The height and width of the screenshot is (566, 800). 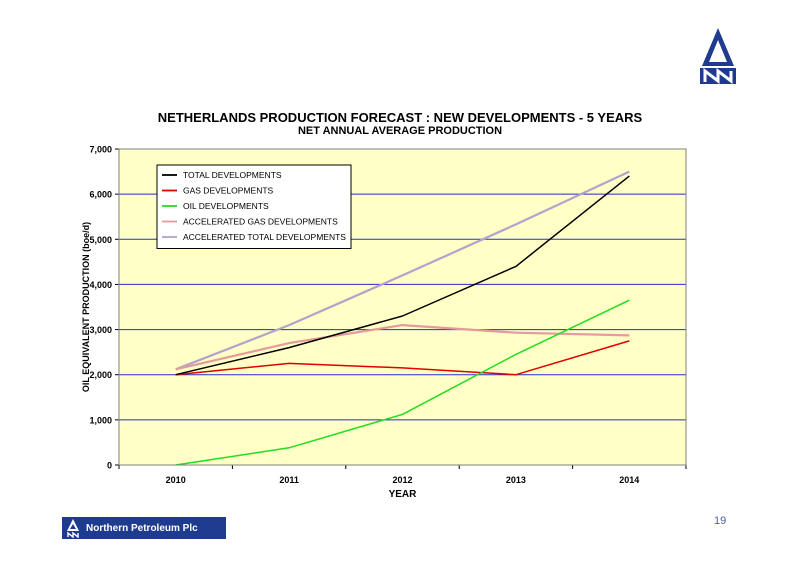 I want to click on chart-subtitle: NET ANNUAL AVERAGE PRODUCTION, so click(x=400, y=131).